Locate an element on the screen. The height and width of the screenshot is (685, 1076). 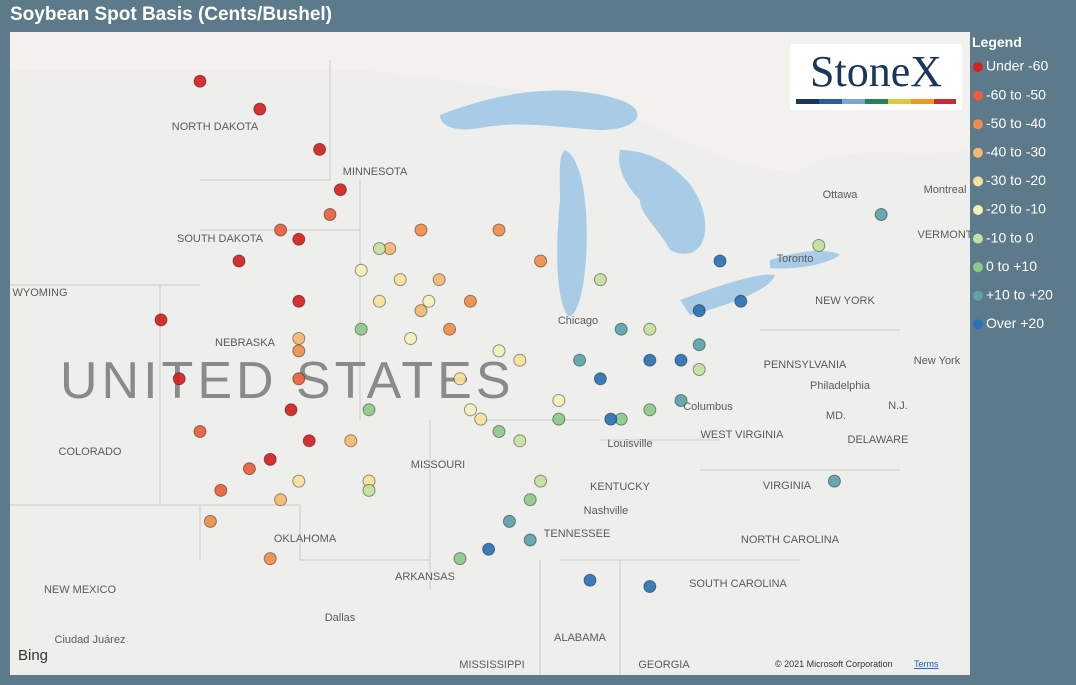
terms-link: Terms is located at coordinates (926, 664).